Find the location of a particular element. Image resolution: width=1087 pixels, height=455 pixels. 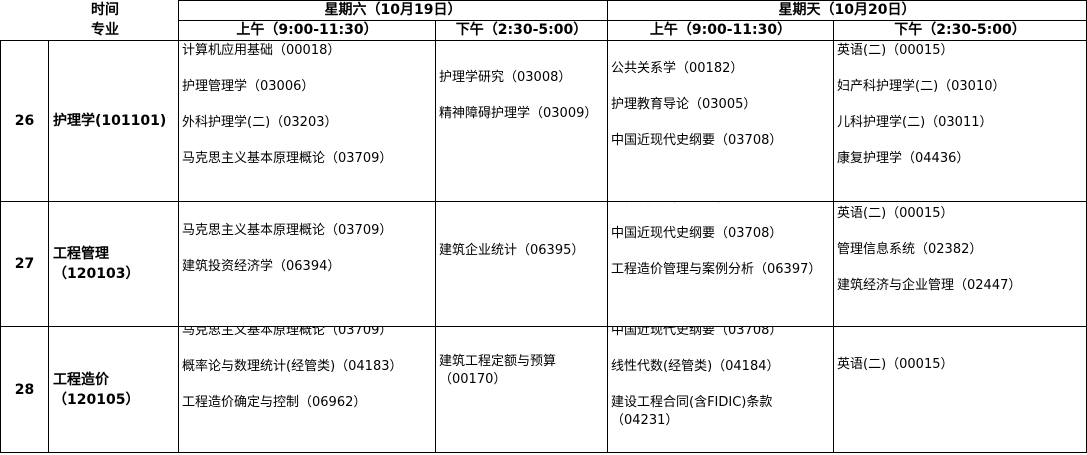

saturday-header: 星期六（10月19日） is located at coordinates (393, 10).